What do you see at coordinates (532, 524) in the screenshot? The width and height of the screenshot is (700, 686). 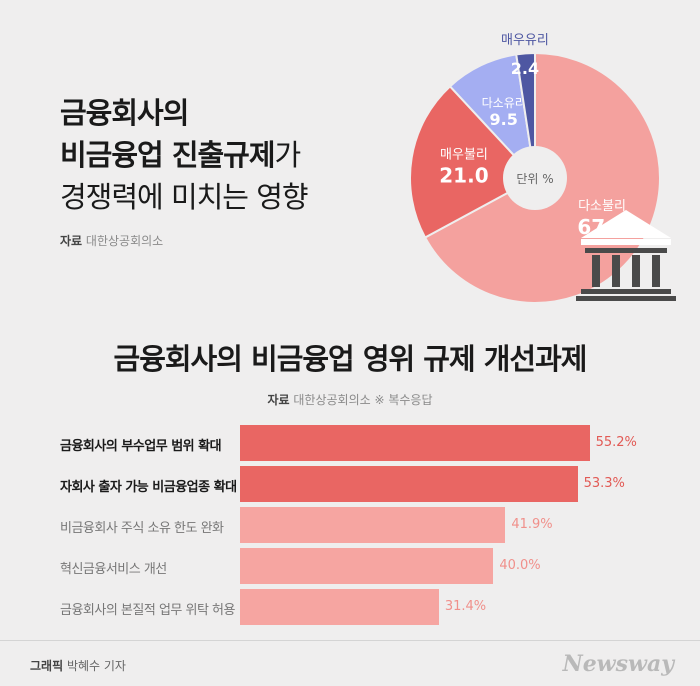 I see `bar-value-label: 41.9%` at bounding box center [532, 524].